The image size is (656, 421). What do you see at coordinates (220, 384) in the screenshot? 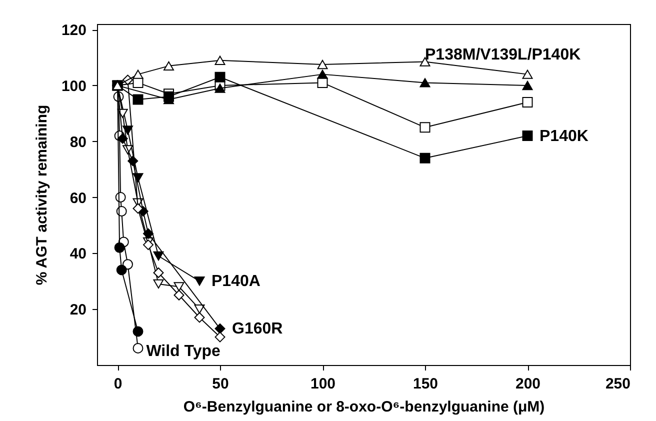
I see `x-tick-label: 50` at bounding box center [220, 384].